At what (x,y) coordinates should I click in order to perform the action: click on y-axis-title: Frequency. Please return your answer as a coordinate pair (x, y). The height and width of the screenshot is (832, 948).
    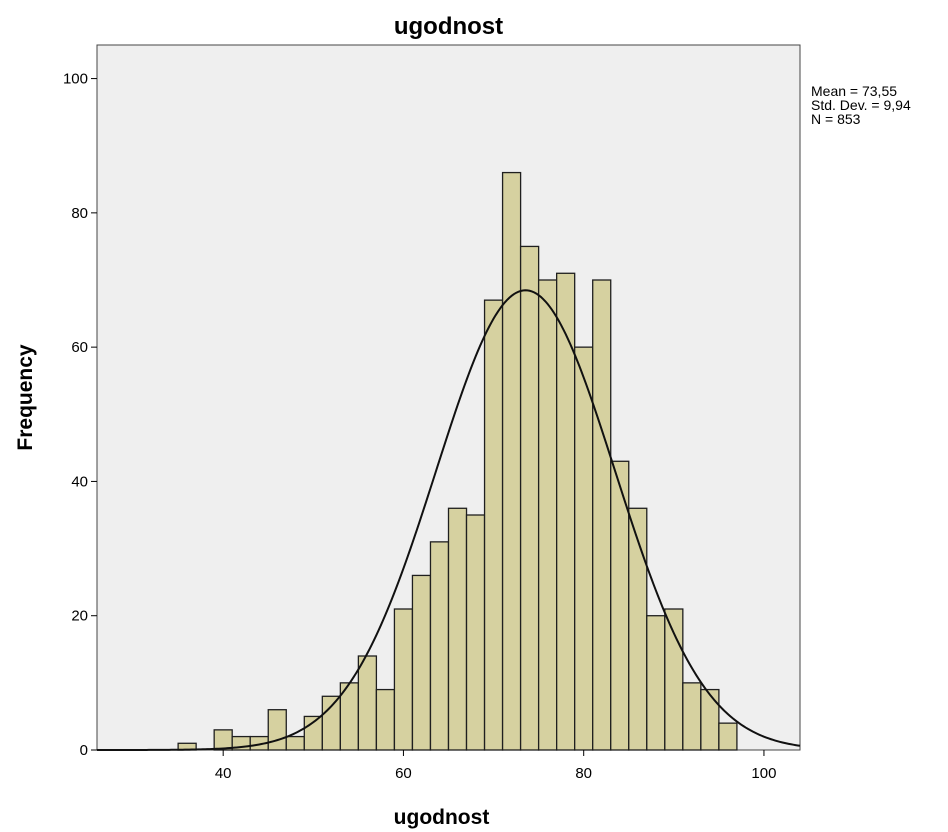
    Looking at the image, I should click on (25, 397).